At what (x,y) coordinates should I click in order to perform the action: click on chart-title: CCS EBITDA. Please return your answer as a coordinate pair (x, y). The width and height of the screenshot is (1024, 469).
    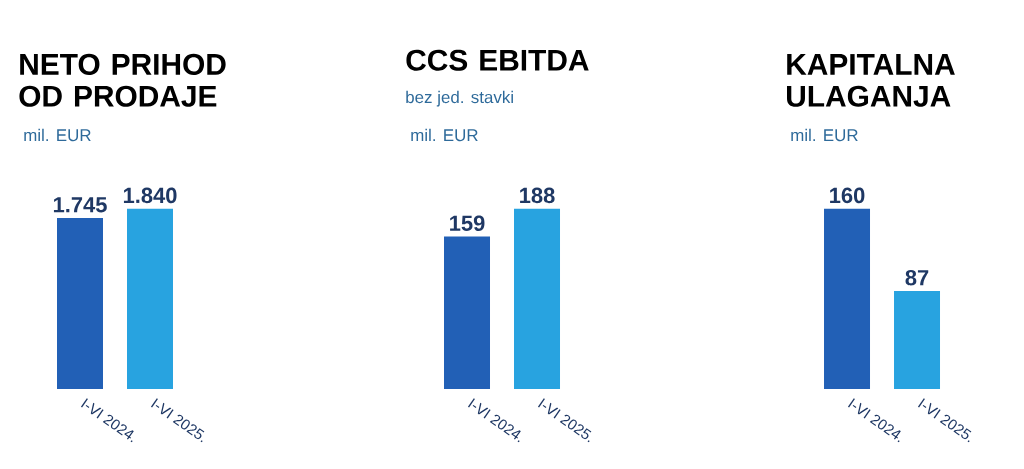
    Looking at the image, I should click on (497, 60).